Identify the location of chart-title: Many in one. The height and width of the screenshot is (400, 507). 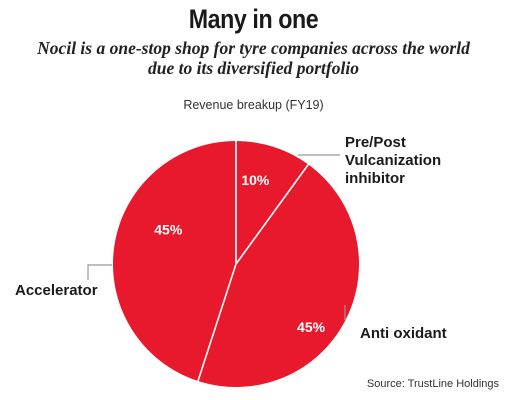
(253, 19).